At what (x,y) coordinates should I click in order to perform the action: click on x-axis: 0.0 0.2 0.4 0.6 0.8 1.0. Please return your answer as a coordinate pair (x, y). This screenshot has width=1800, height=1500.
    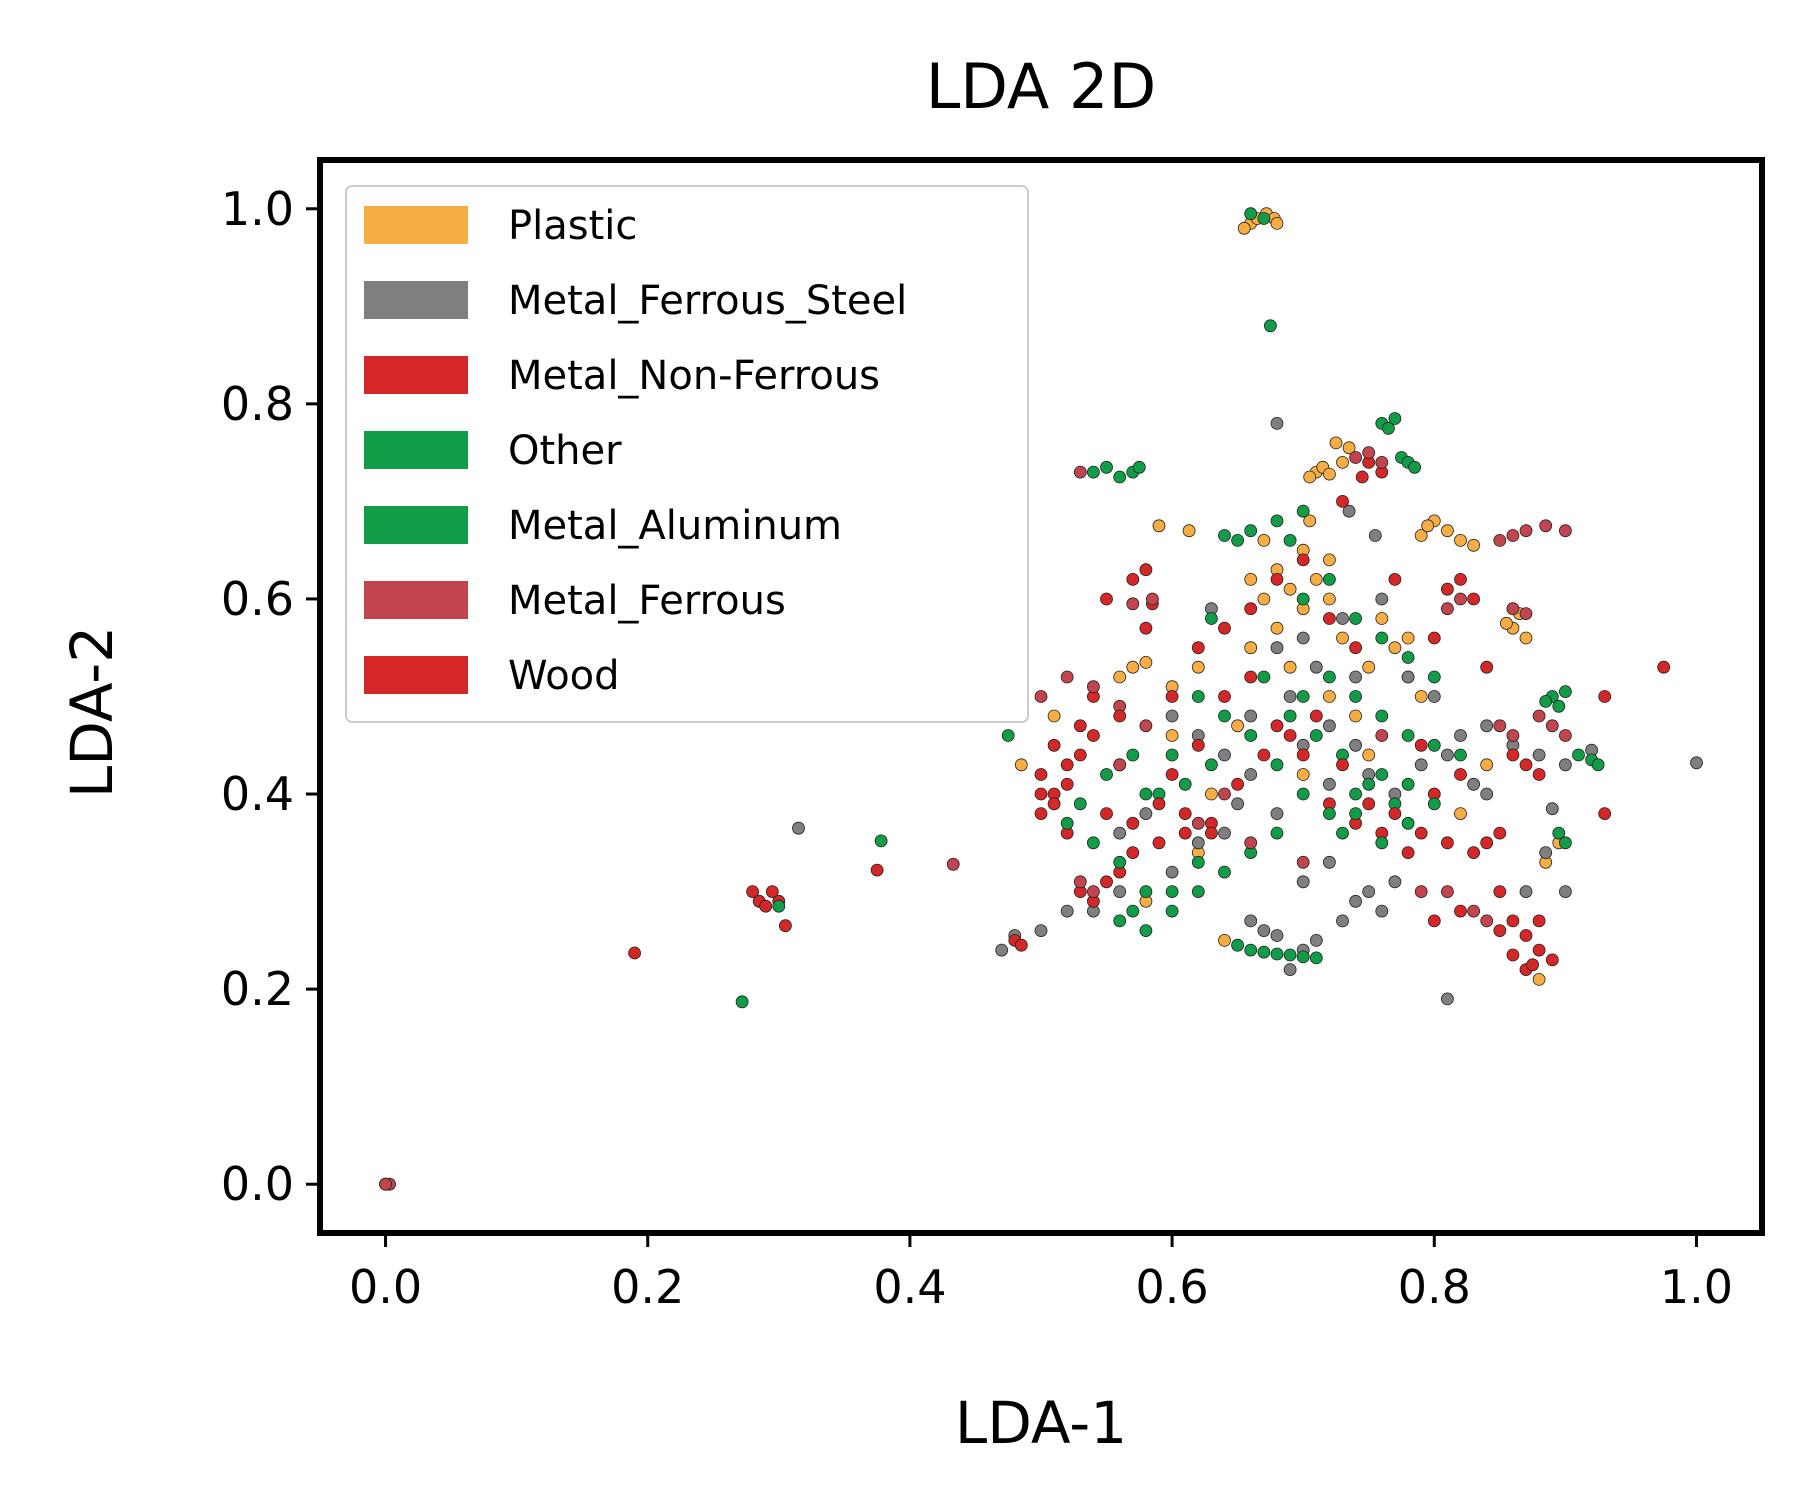
    Looking at the image, I should click on (1041, 1273).